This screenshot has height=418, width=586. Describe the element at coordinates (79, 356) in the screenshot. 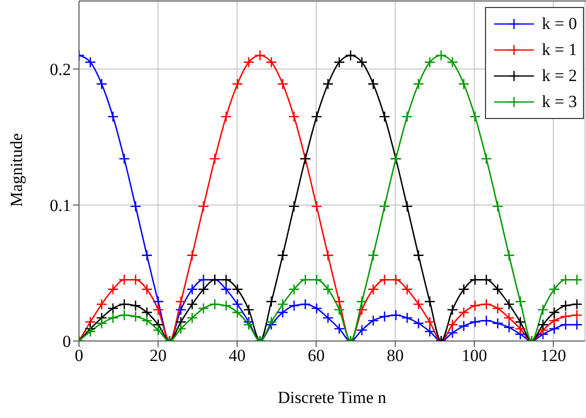

I see `x-tick-label: 0` at that location.